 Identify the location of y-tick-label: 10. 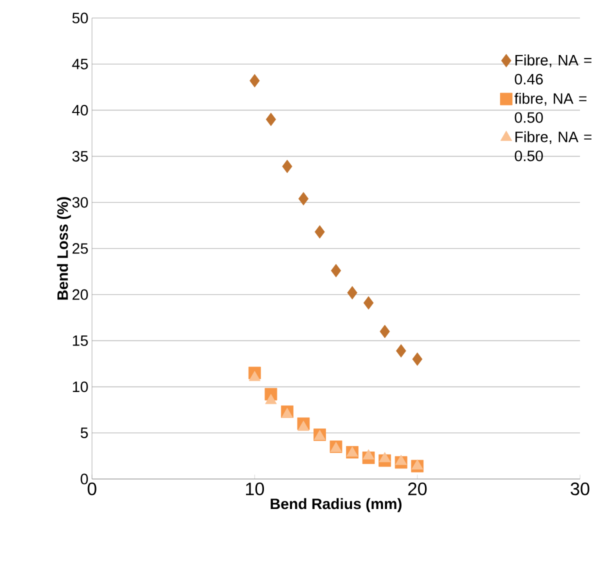
(80, 386).